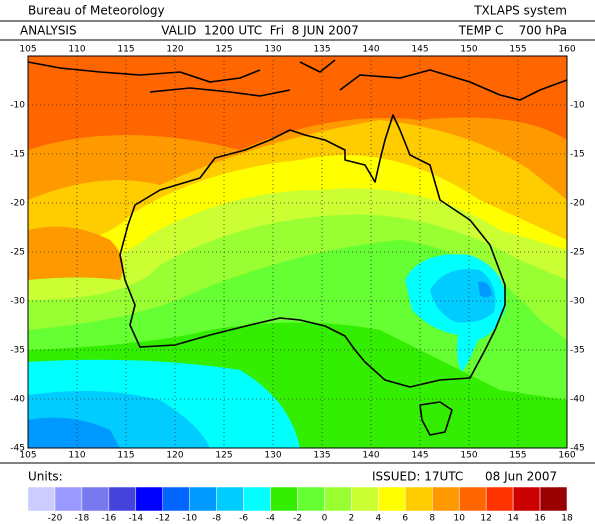 The width and height of the screenshot is (595, 524). What do you see at coordinates (352, 519) in the screenshot?
I see `legend-label: 2` at bounding box center [352, 519].